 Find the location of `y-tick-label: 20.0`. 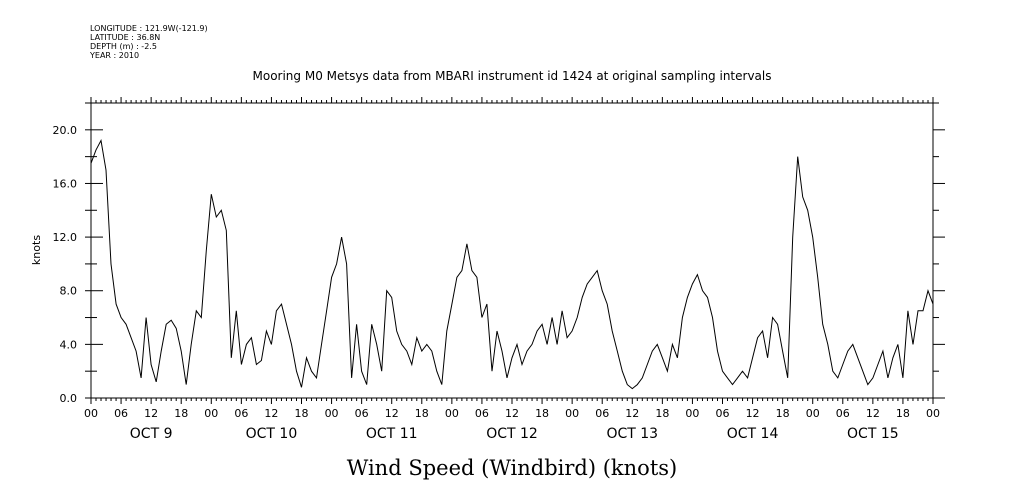

y-tick-label: 20.0 is located at coordinates (65, 130).